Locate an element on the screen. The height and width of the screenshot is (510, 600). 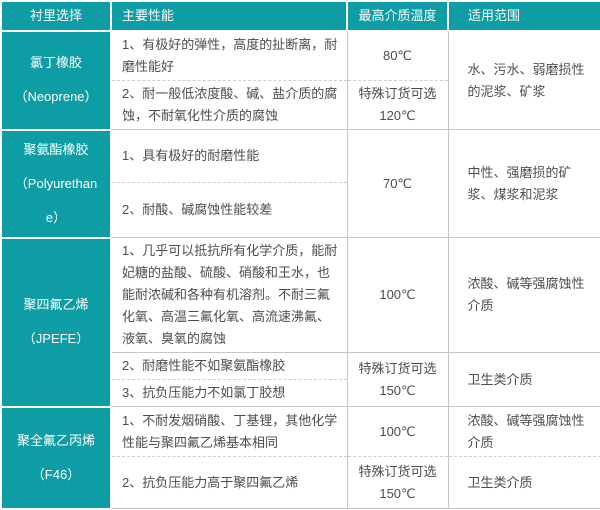
table-row: 3、抗负压能力不如氯丁胶想 is located at coordinates (300, 393).